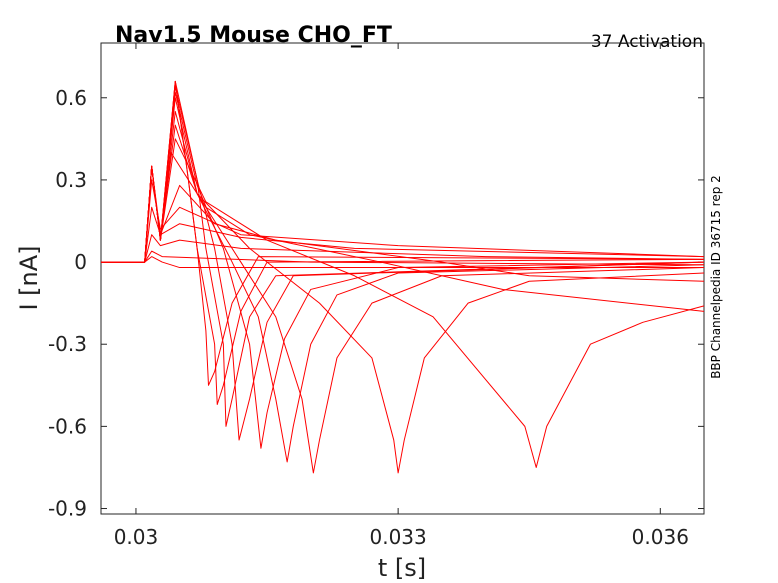 Image resolution: width=778 pixels, height=583 pixels. What do you see at coordinates (402, 568) in the screenshot?
I see `x-axis-label: t [s]` at bounding box center [402, 568].